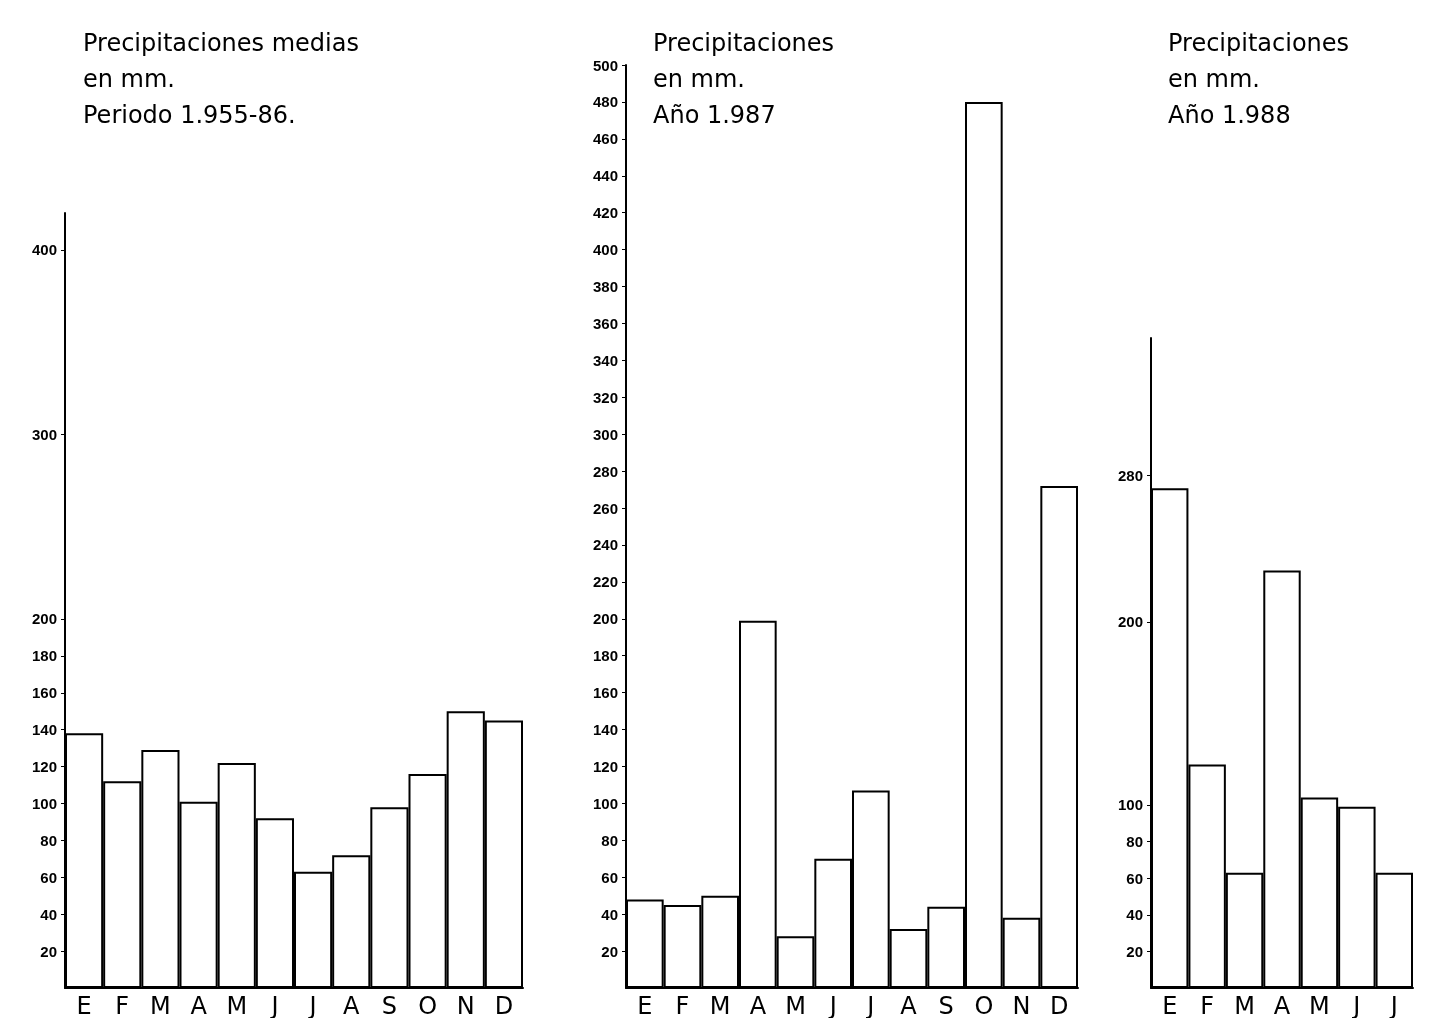 Image resolution: width=1437 pixels, height=1026 pixels. I want to click on y-tick-label: 320, so click(605, 397).